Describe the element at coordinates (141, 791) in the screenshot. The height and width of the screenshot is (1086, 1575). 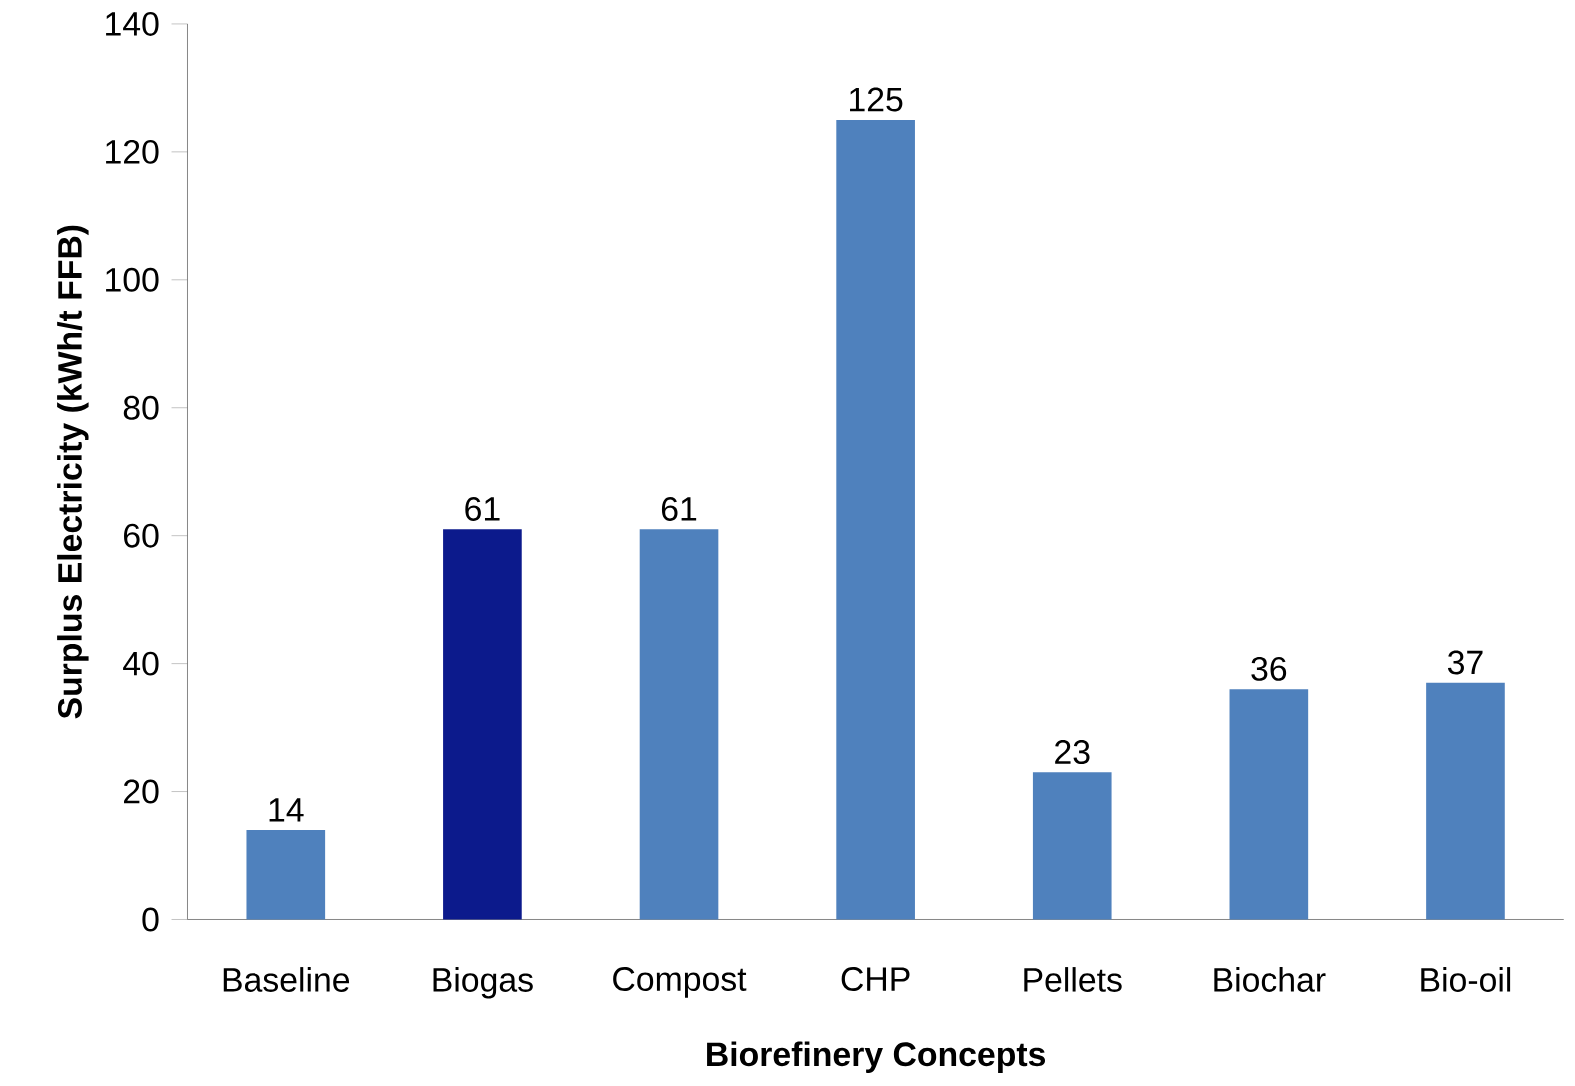
I see `y-tick-label: 20` at that location.